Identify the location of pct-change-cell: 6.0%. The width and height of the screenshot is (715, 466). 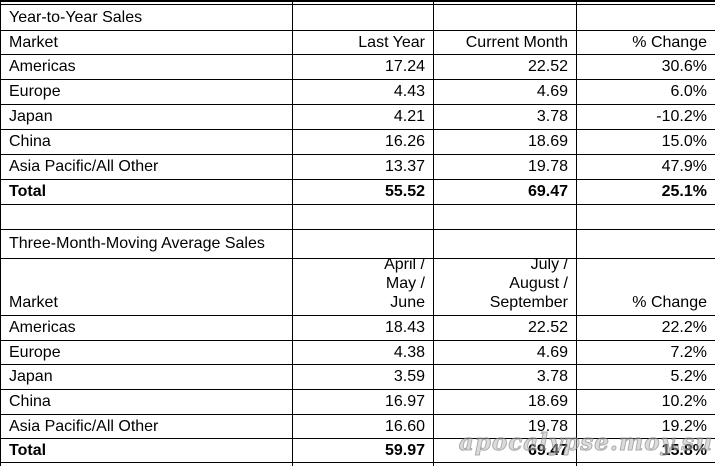
(688, 91).